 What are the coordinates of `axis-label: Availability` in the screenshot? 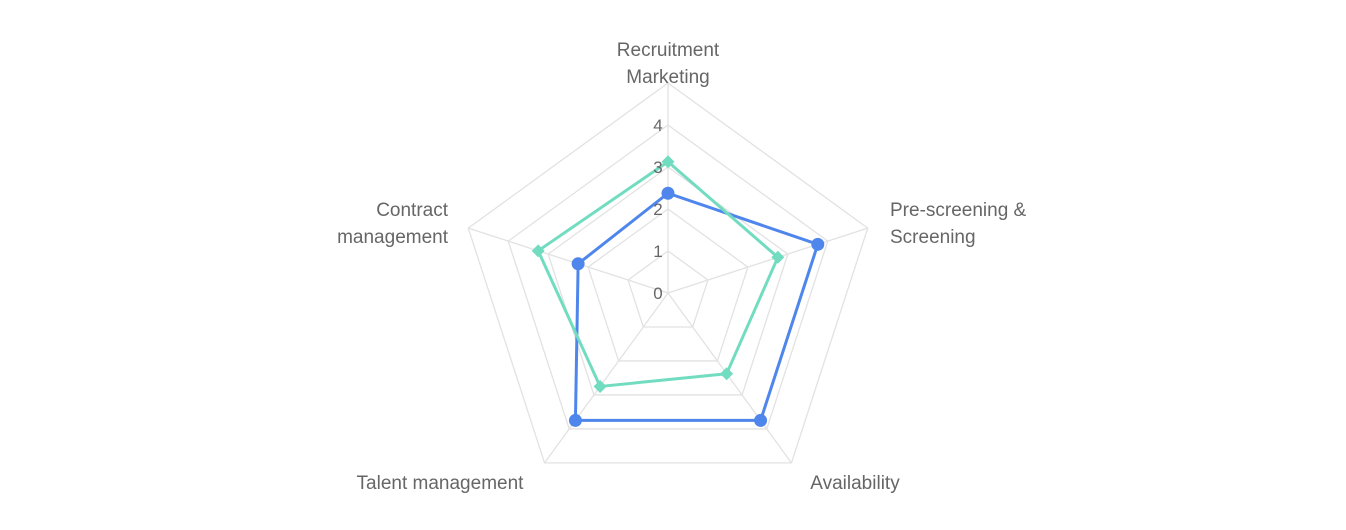 It's located at (855, 483).